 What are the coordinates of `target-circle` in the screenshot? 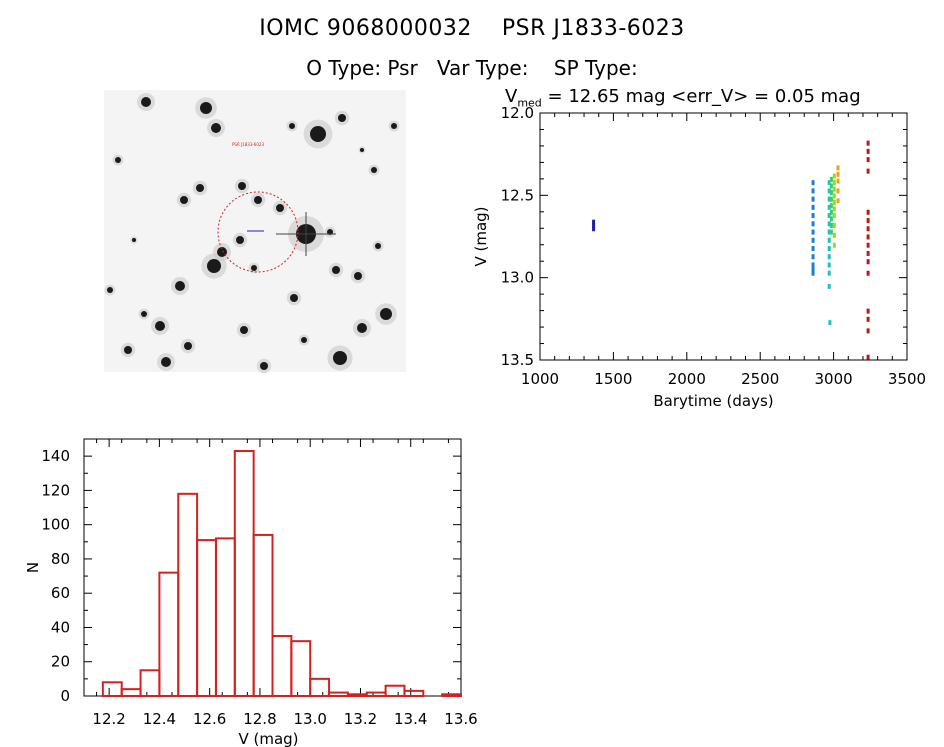 It's located at (258, 232).